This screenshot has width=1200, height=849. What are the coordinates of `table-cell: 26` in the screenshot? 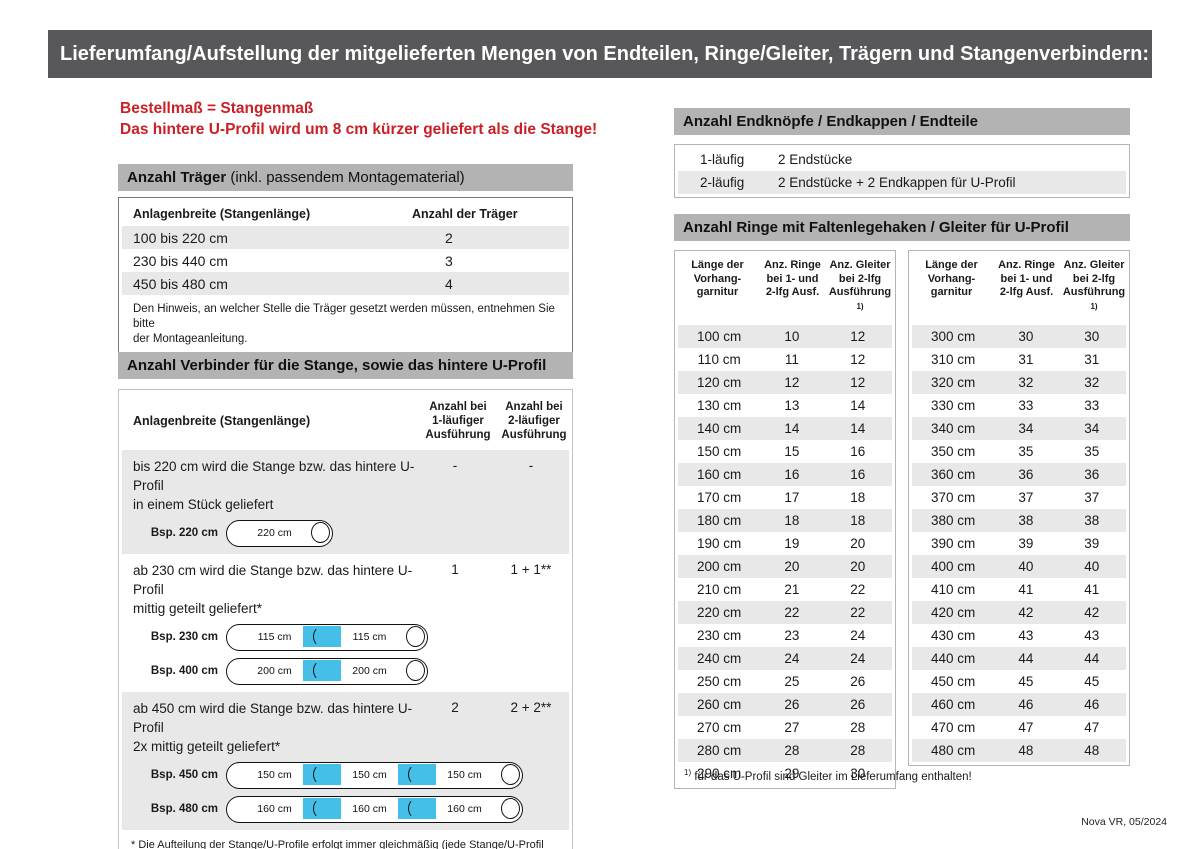 It's located at (792, 704).